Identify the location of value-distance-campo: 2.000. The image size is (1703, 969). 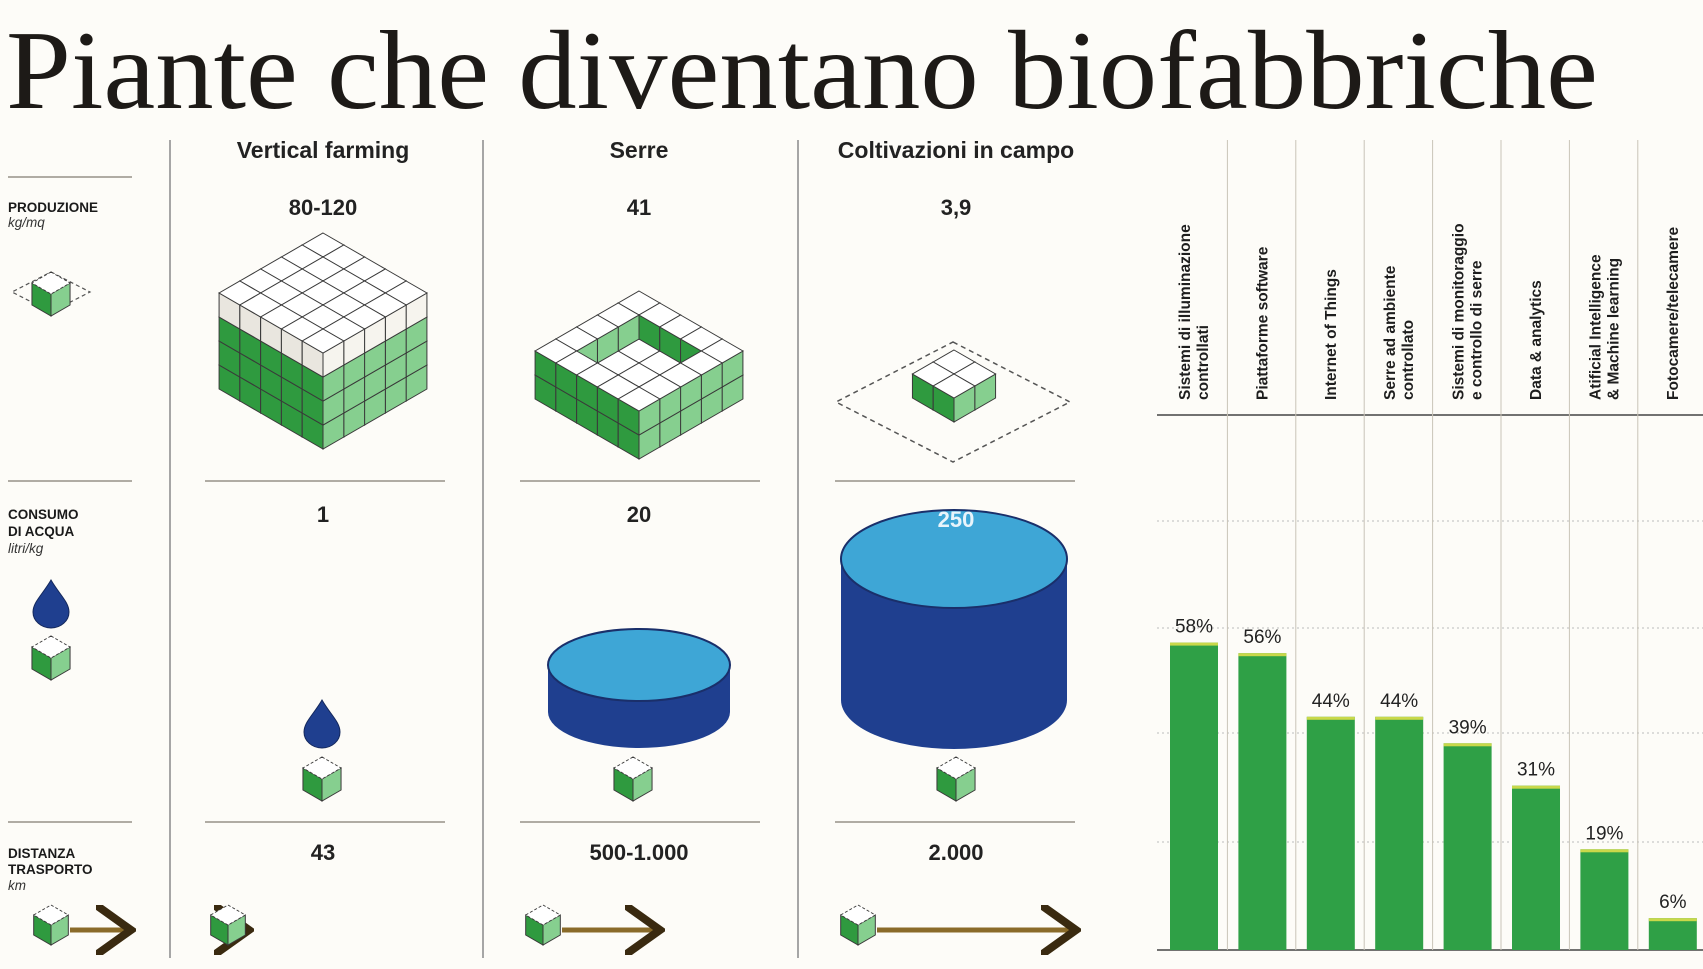
(955, 852).